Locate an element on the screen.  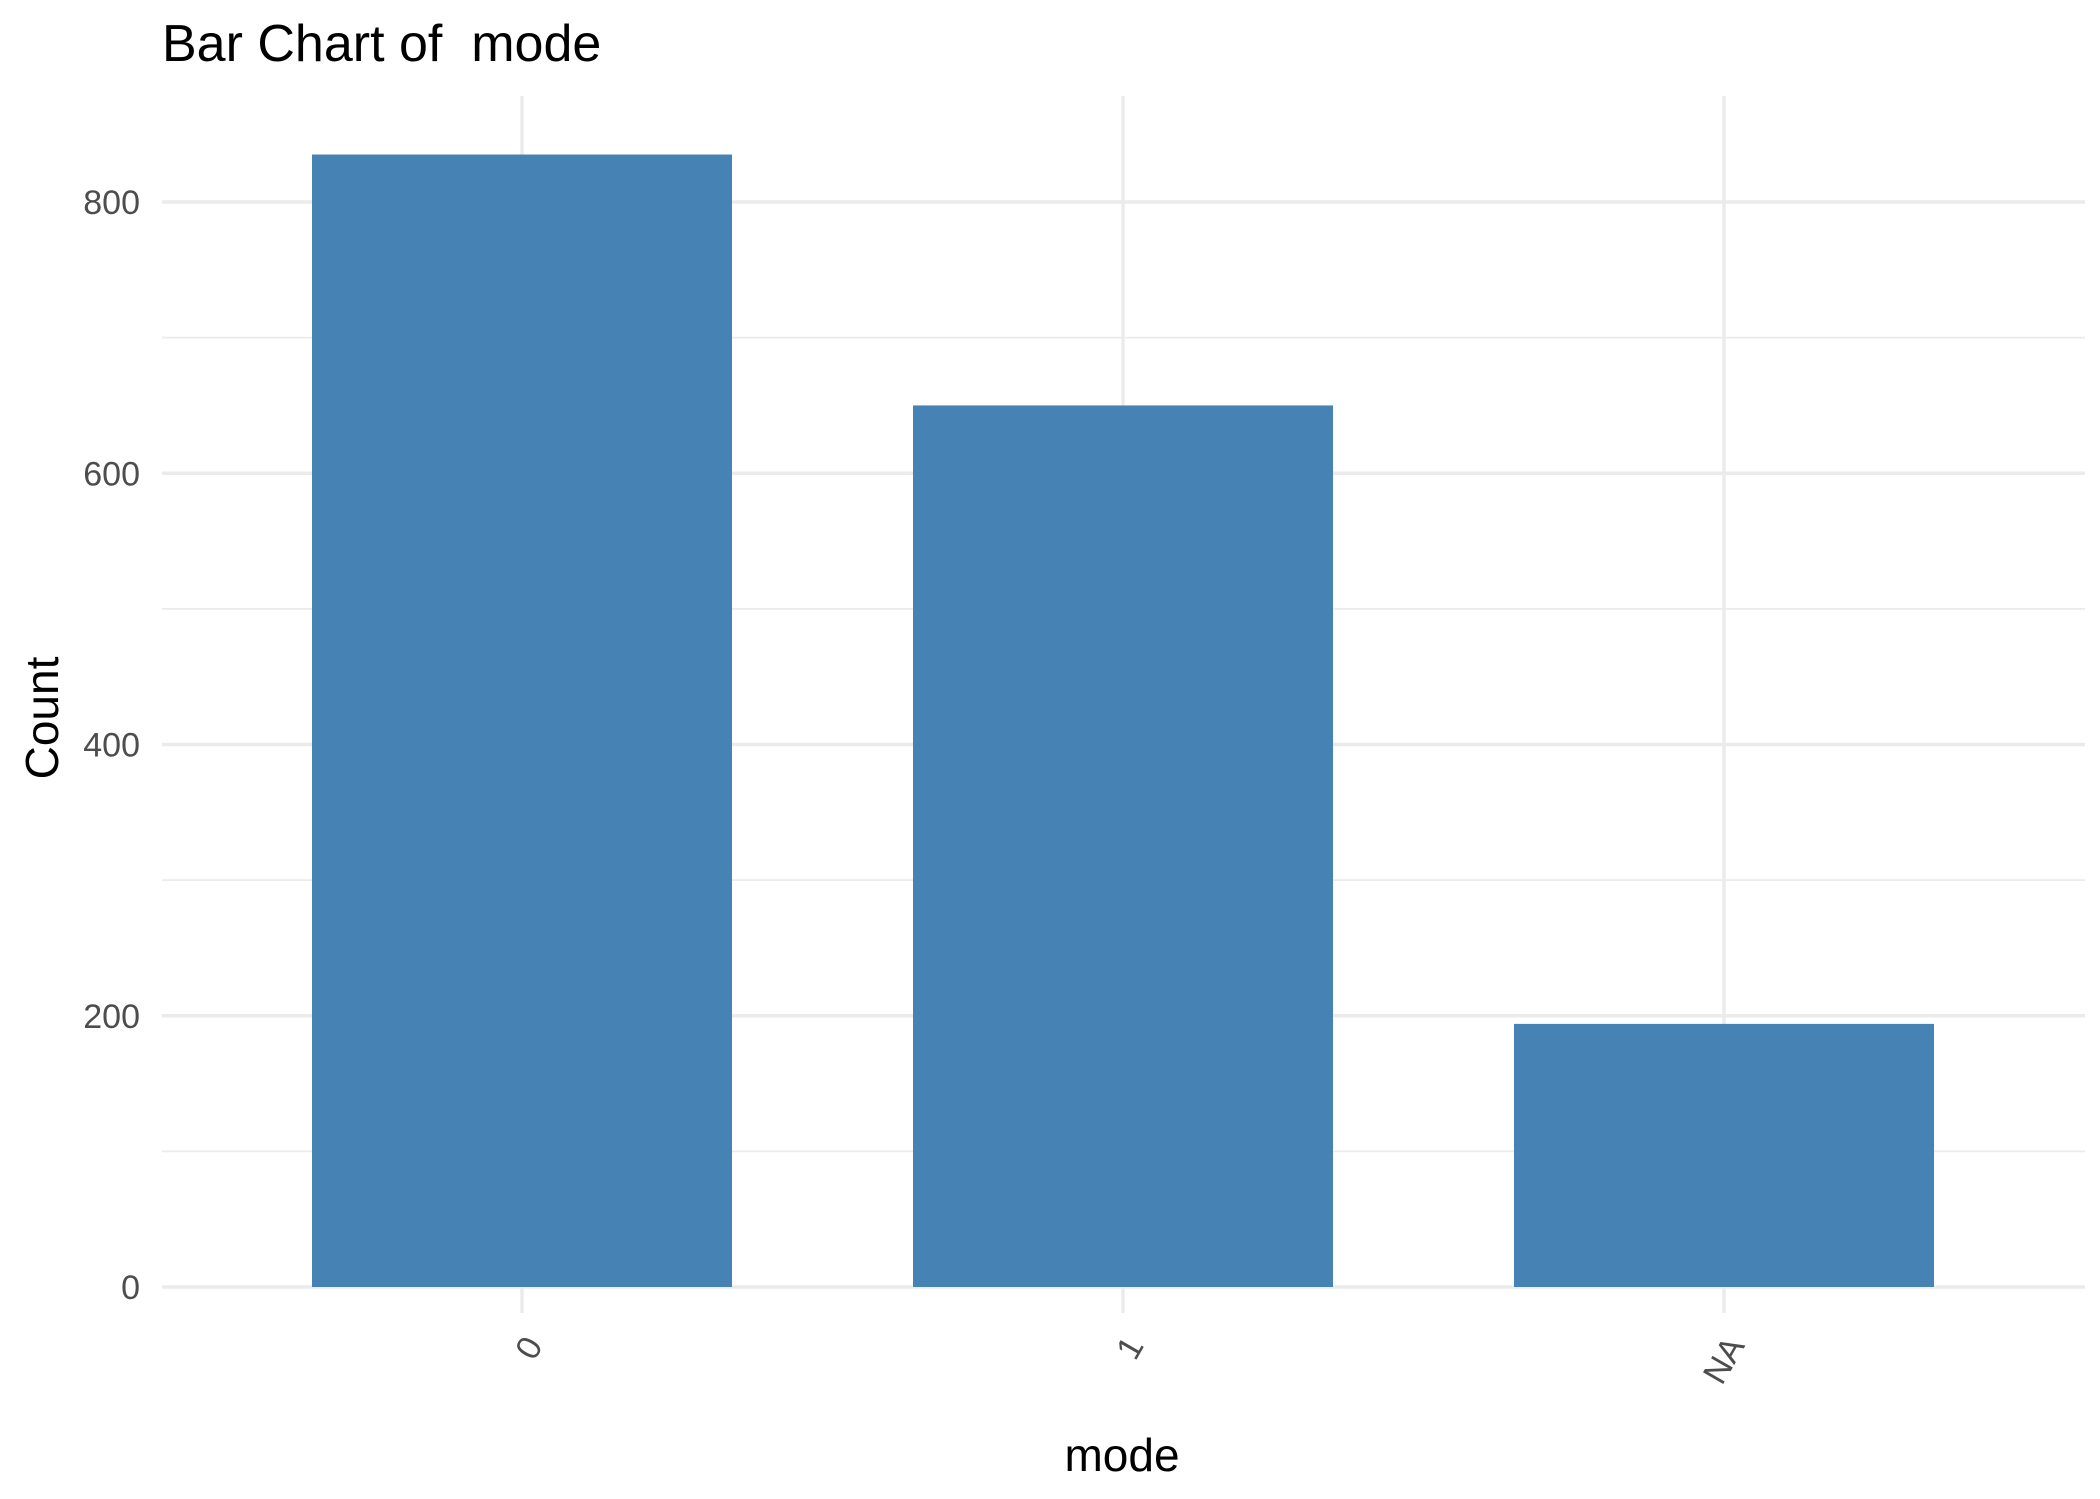
x-axis-tick-labels: 0 1 NA is located at coordinates (1130, 1360).